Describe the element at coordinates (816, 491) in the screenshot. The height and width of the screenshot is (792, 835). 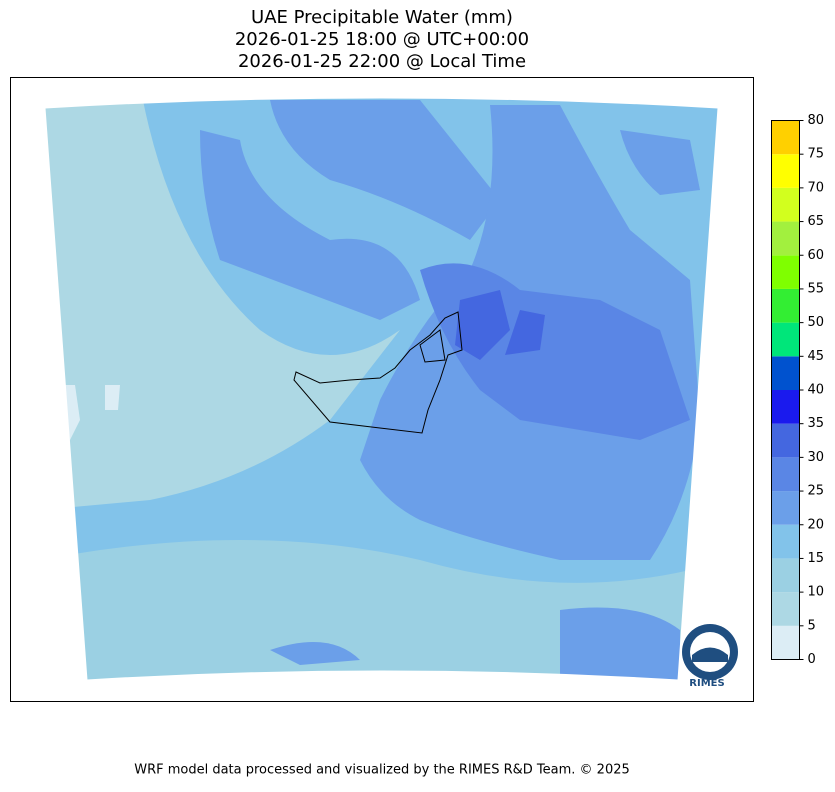
I see `colorbar-tick-label: 25` at that location.